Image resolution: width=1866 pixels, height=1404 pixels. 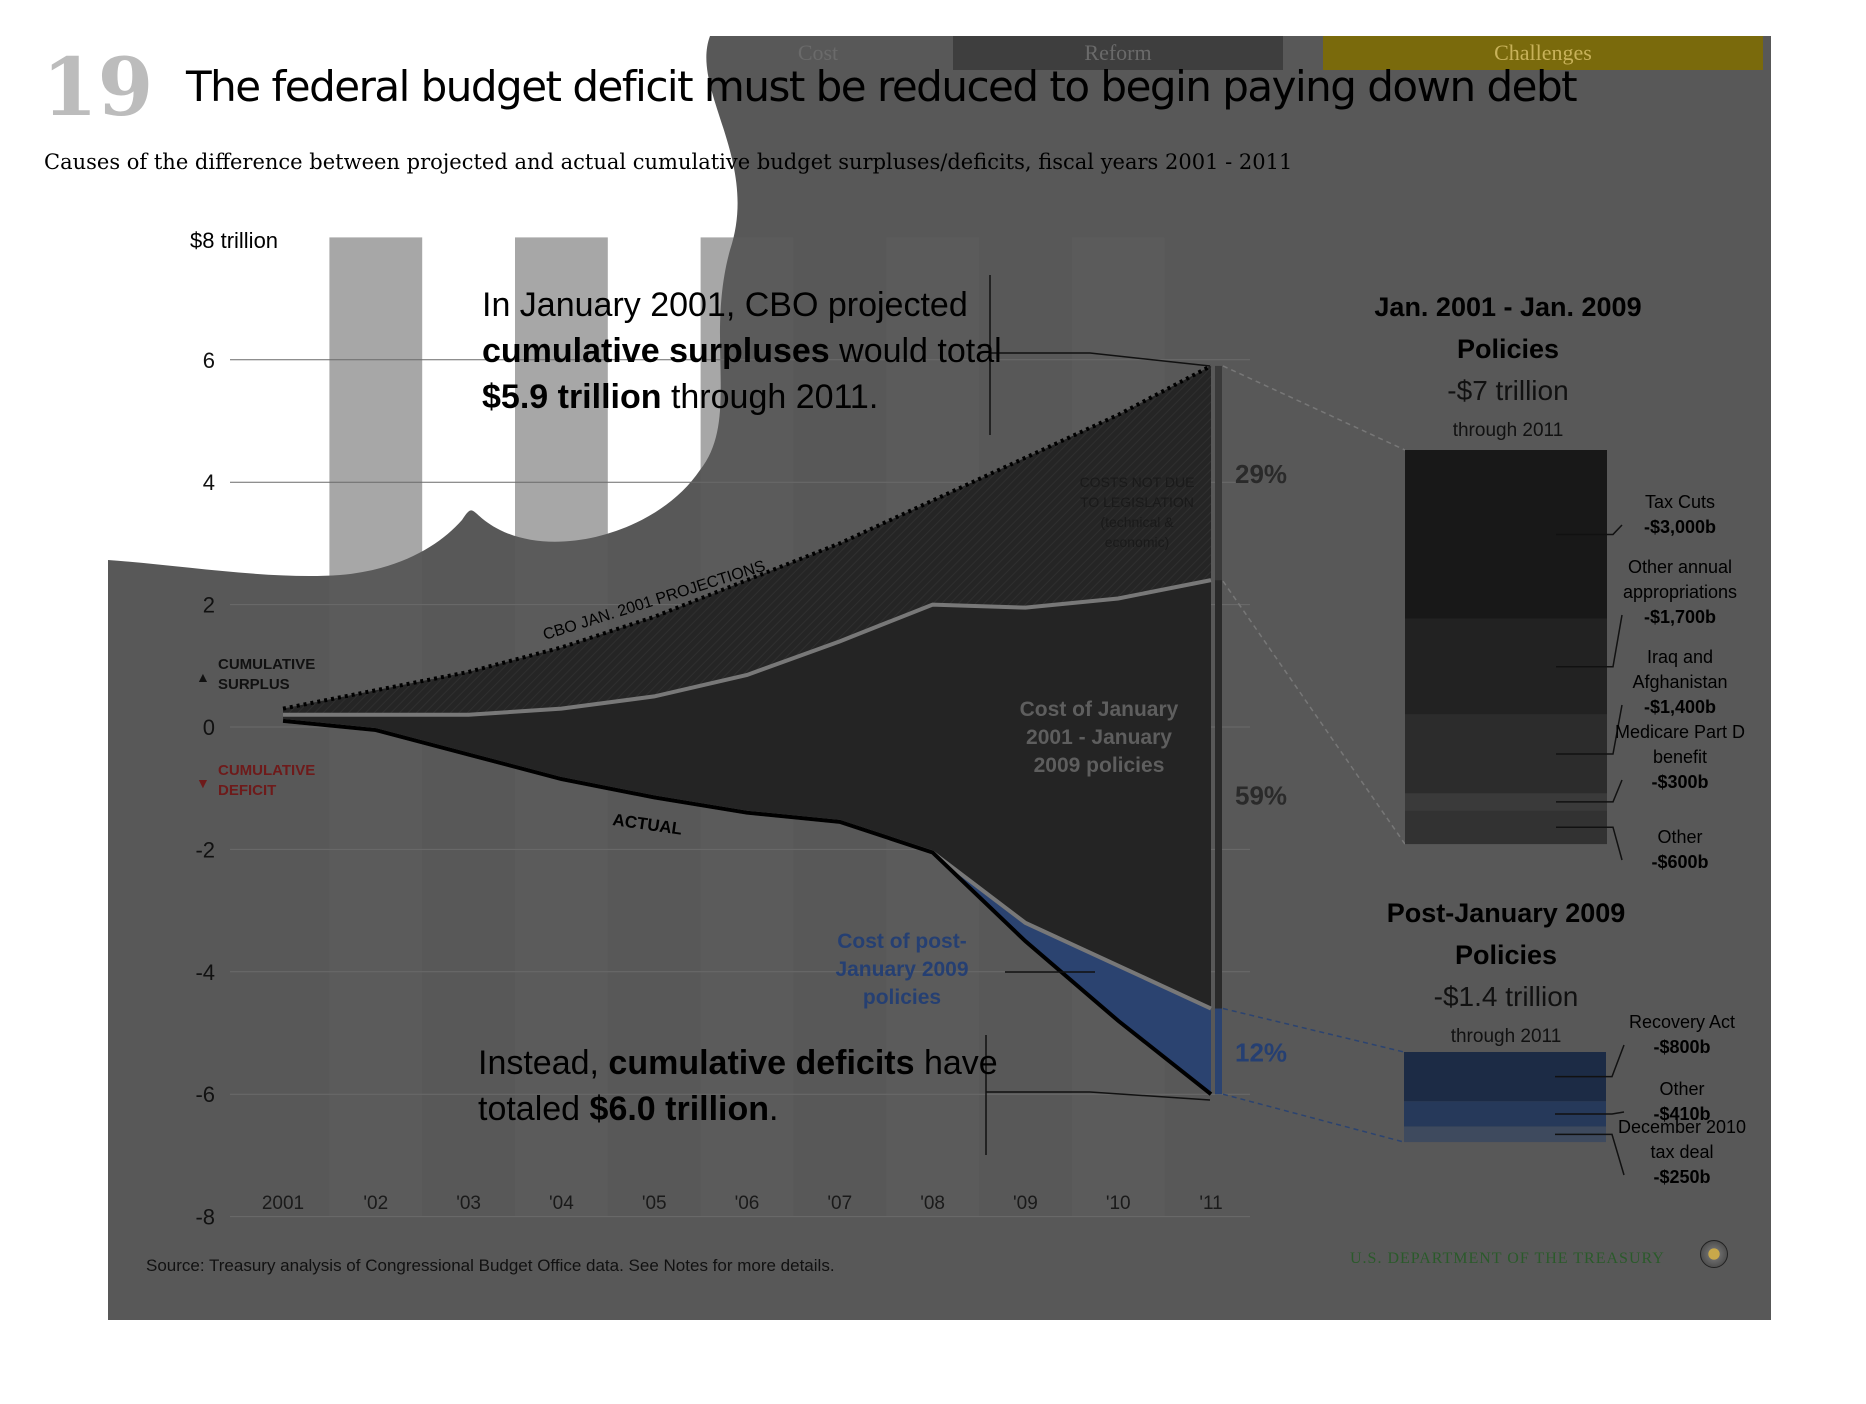 What do you see at coordinates (747, 647) in the screenshot?
I see `boundary-line-upper` at bounding box center [747, 647].